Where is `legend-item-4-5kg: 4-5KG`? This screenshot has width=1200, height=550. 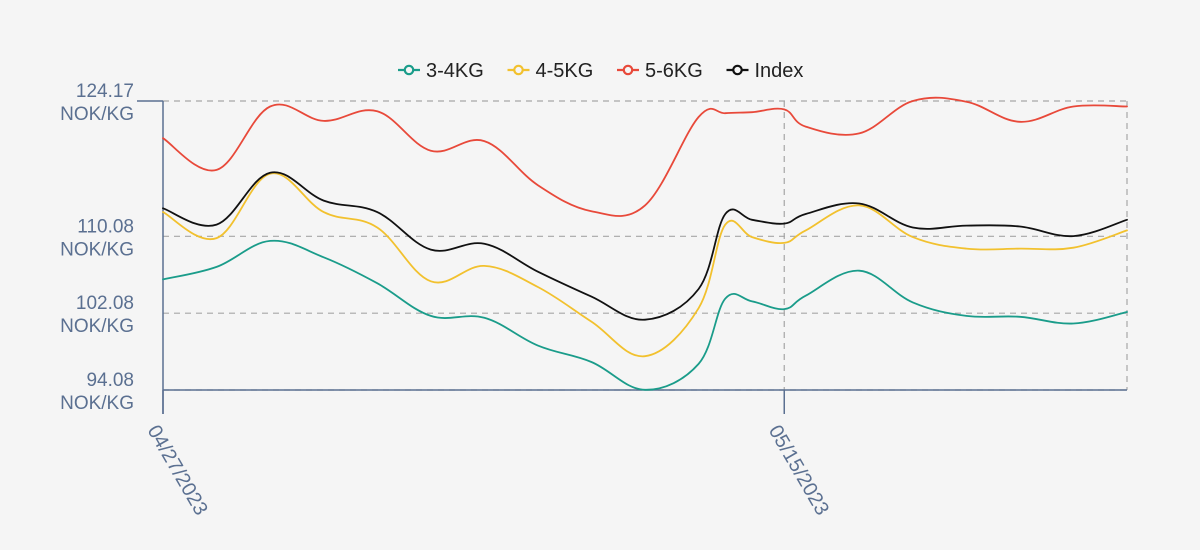 legend-item-4-5kg: 4-5KG is located at coordinates (550, 71).